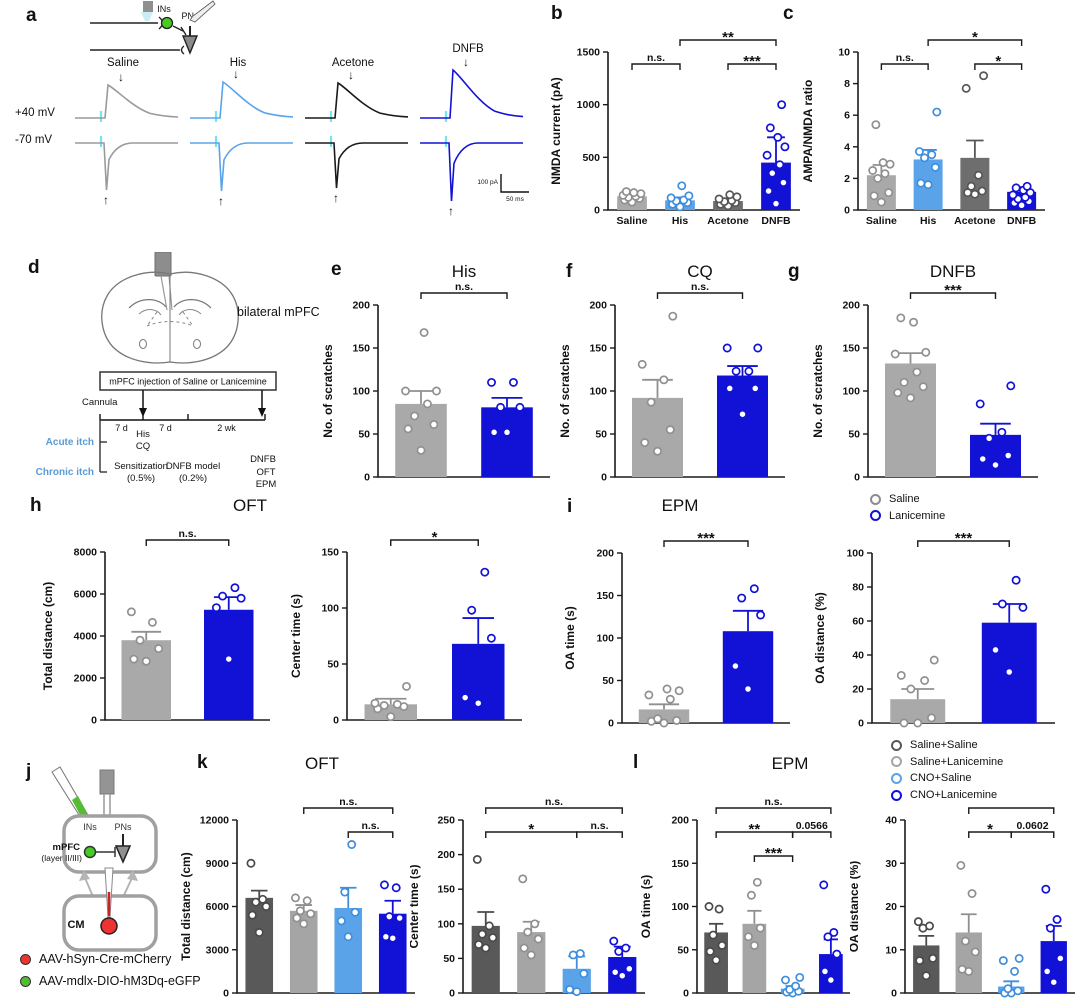  Describe the element at coordinates (236, 74) in the screenshot. I see `peak-arrow-icon: ↓` at that location.